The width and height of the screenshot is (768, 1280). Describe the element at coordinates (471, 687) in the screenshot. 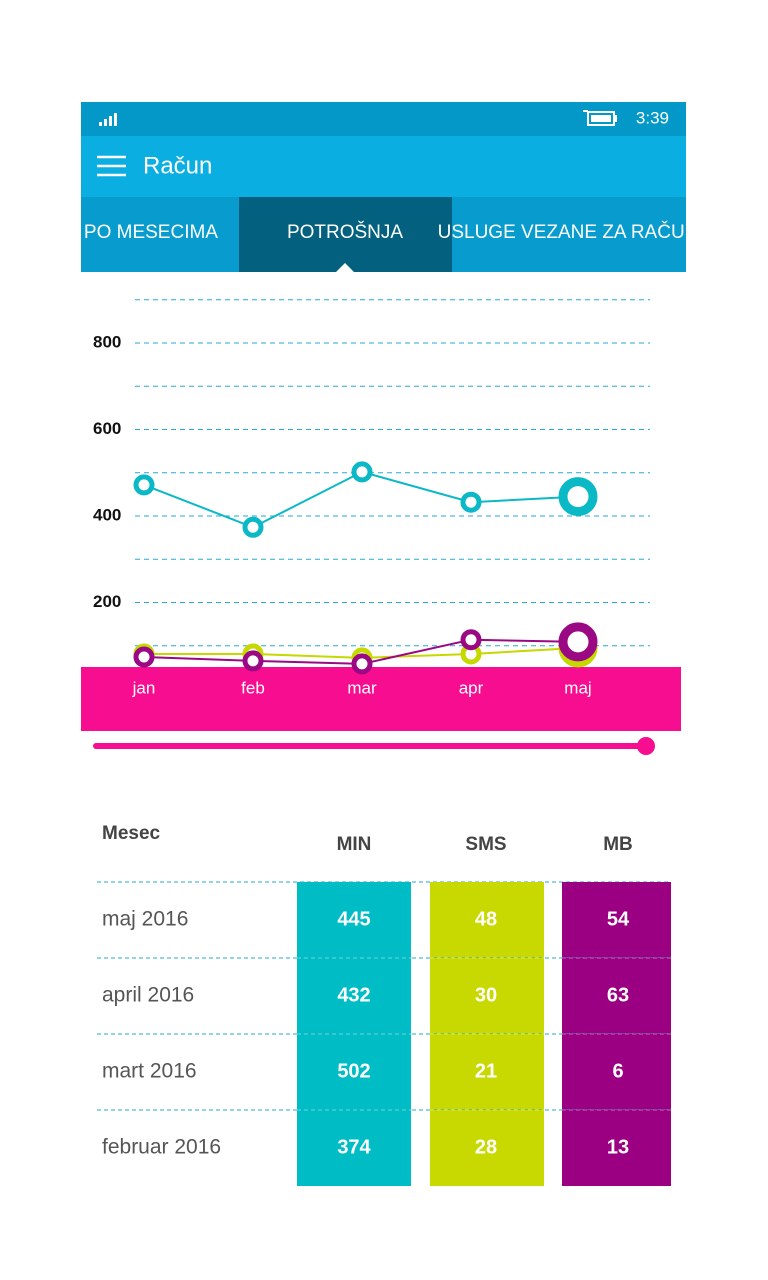

I see `x-tick-label: apr` at that location.